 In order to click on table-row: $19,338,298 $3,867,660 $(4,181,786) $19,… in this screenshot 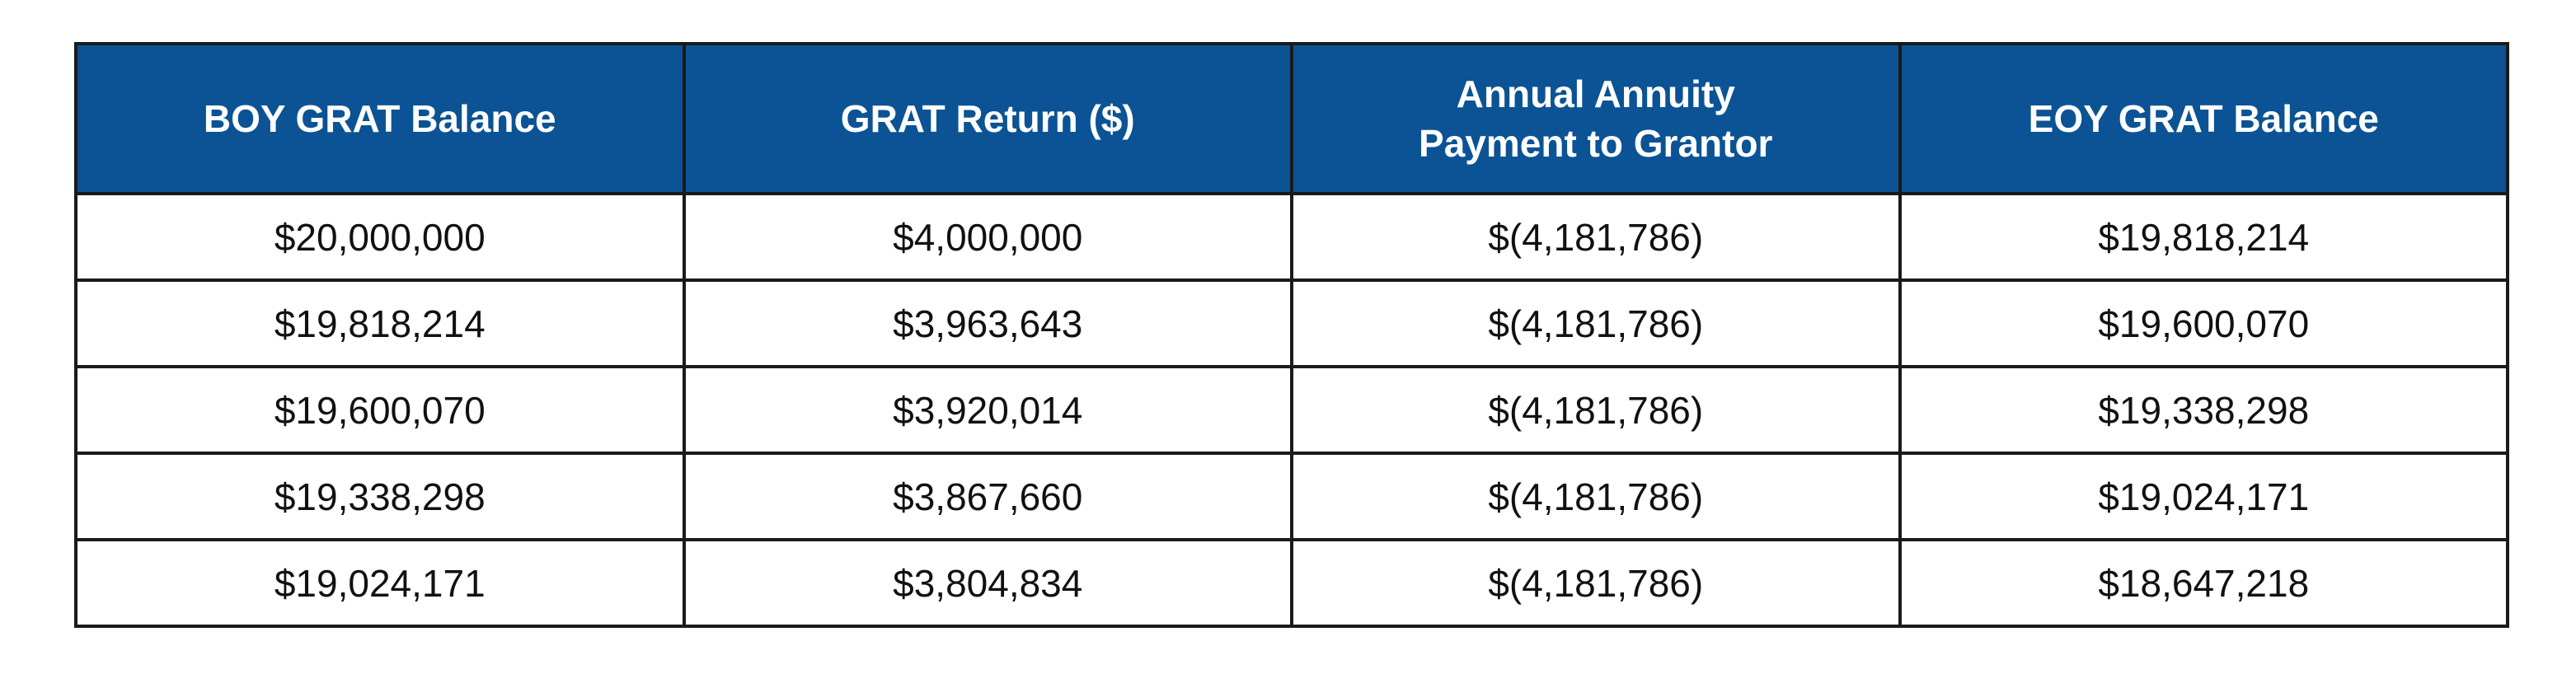, I will do `click(1291, 497)`.